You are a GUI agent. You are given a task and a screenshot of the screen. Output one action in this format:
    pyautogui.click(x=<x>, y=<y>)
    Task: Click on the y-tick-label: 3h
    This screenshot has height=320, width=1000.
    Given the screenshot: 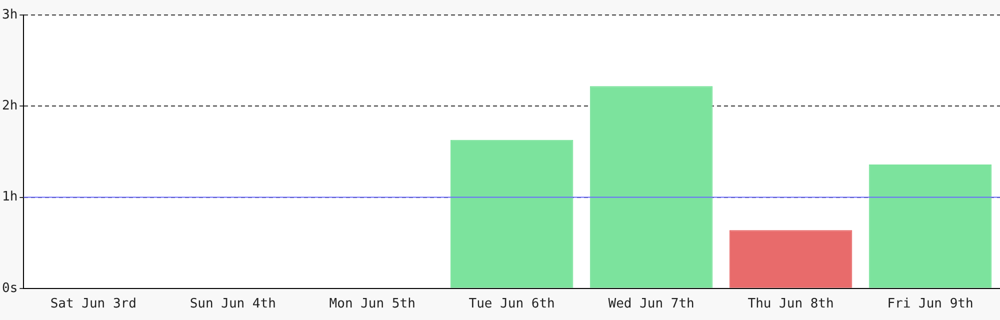 What is the action you would take?
    pyautogui.click(x=10, y=14)
    